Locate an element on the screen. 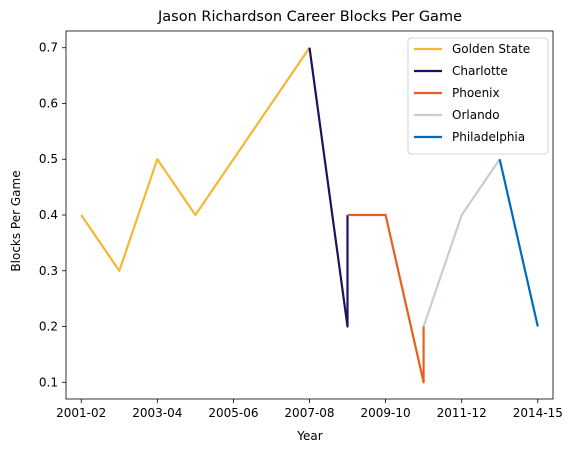  legend-box is located at coordinates (478, 96).